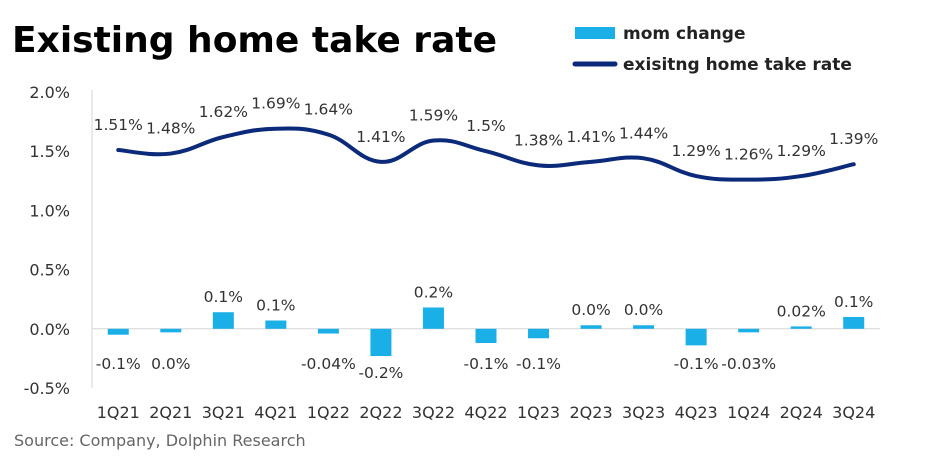 The width and height of the screenshot is (928, 458). What do you see at coordinates (47, 388) in the screenshot?
I see `y-tick-label: -0.5%` at bounding box center [47, 388].